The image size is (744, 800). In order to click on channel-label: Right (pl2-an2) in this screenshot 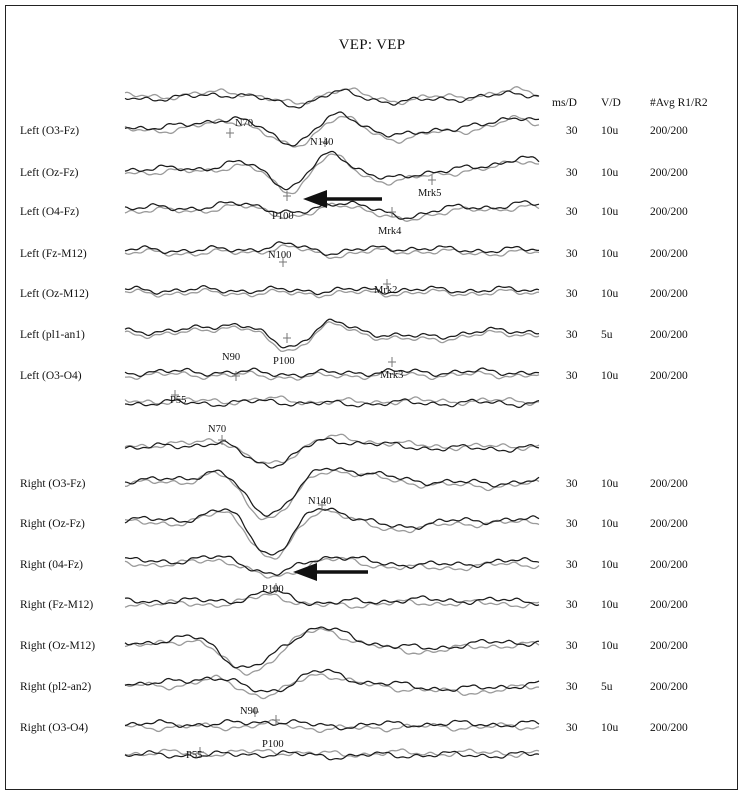, I will do `click(56, 687)`.